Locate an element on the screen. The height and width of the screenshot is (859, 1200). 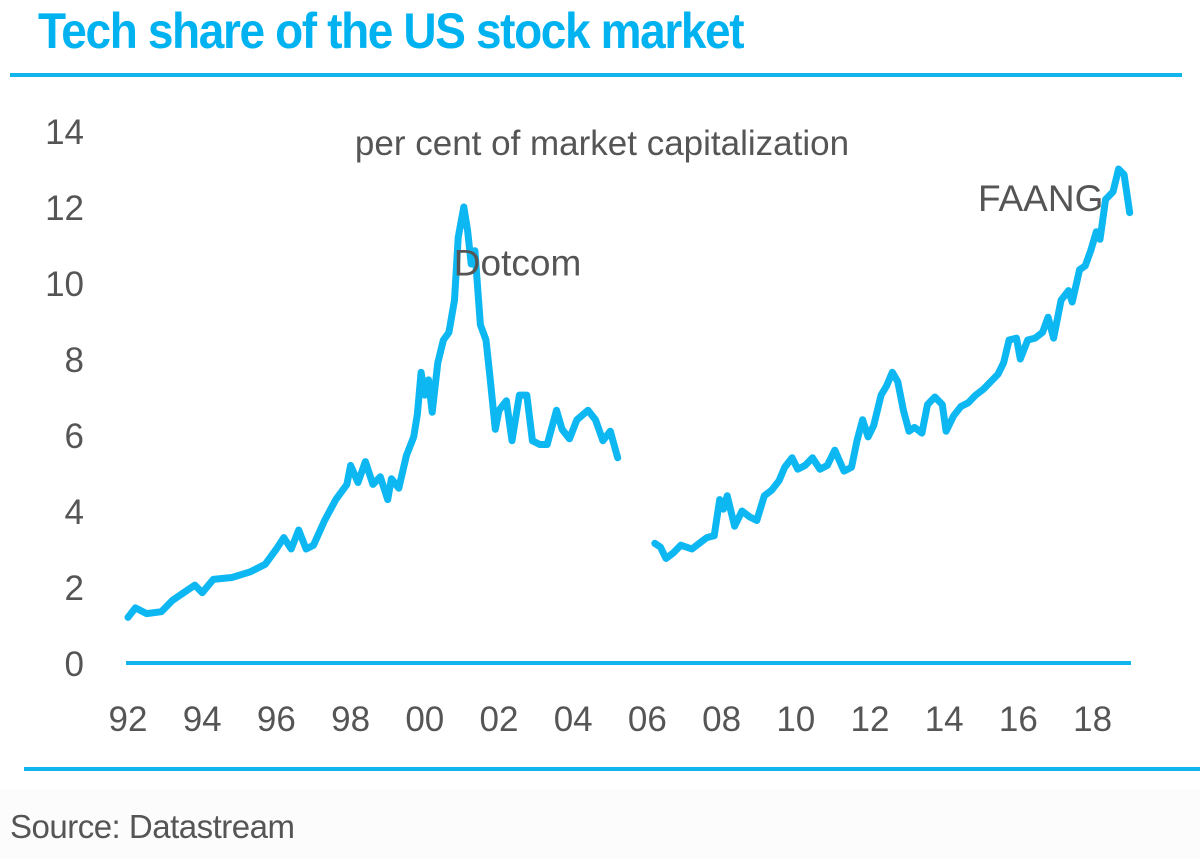
chart-subtitle: per cent of market capitalization is located at coordinates (602, 143).